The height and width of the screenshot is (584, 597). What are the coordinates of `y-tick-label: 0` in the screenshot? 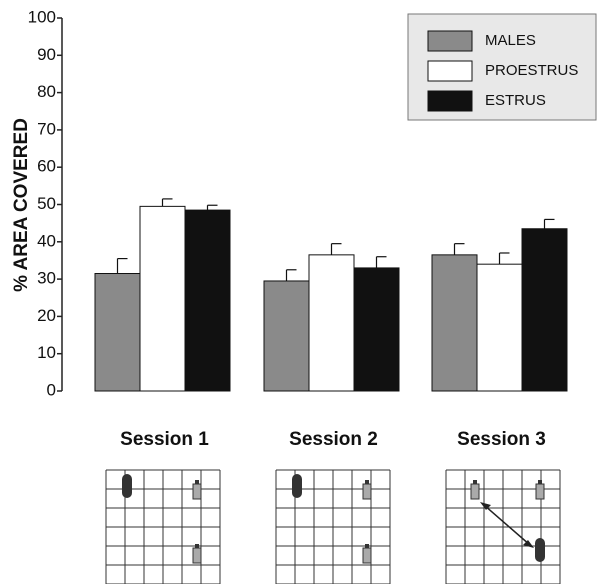 It's located at (51, 389).